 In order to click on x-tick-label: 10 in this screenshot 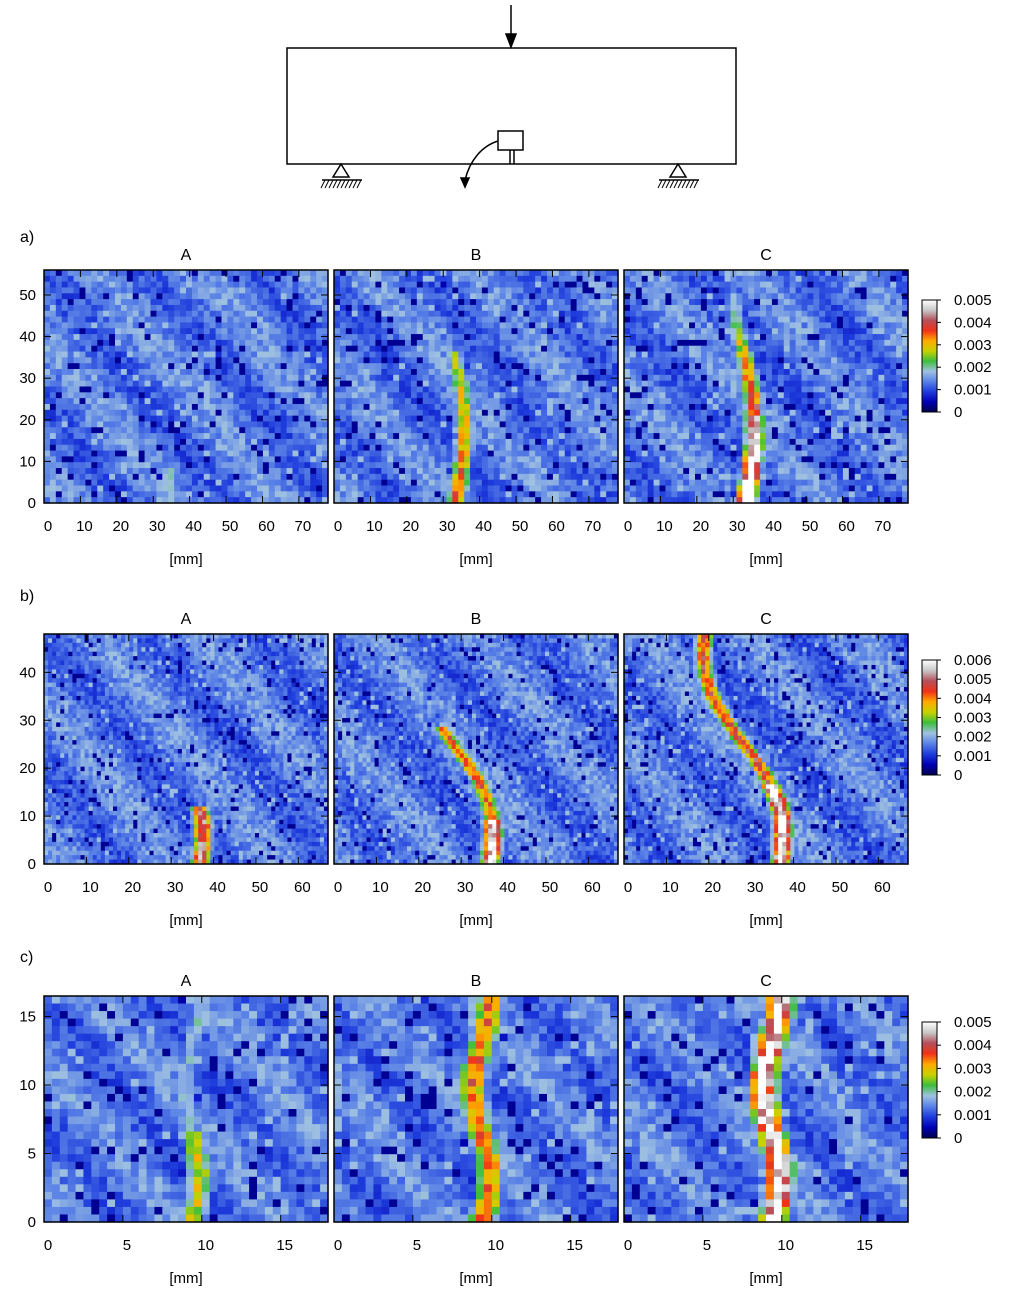, I will do `click(84, 526)`.